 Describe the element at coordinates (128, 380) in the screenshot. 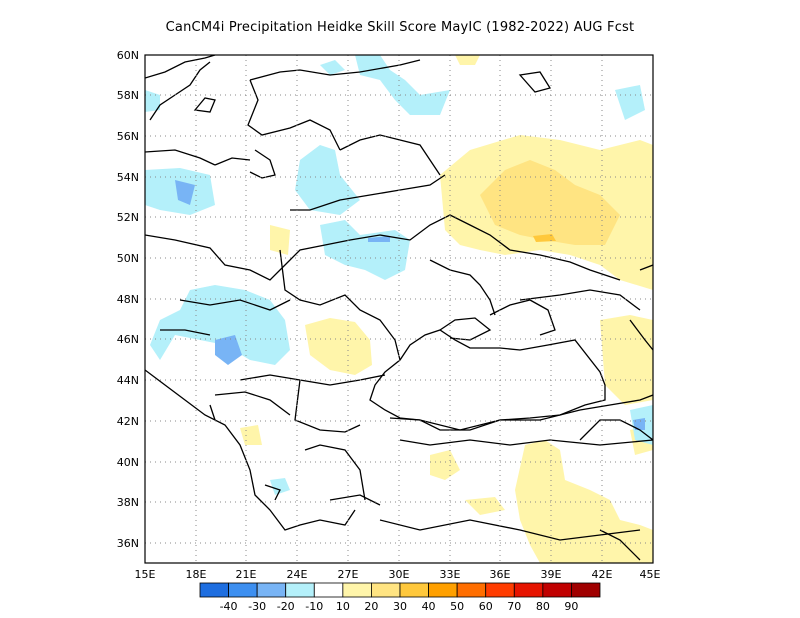

I see `lat-tick-label: 44N` at that location.